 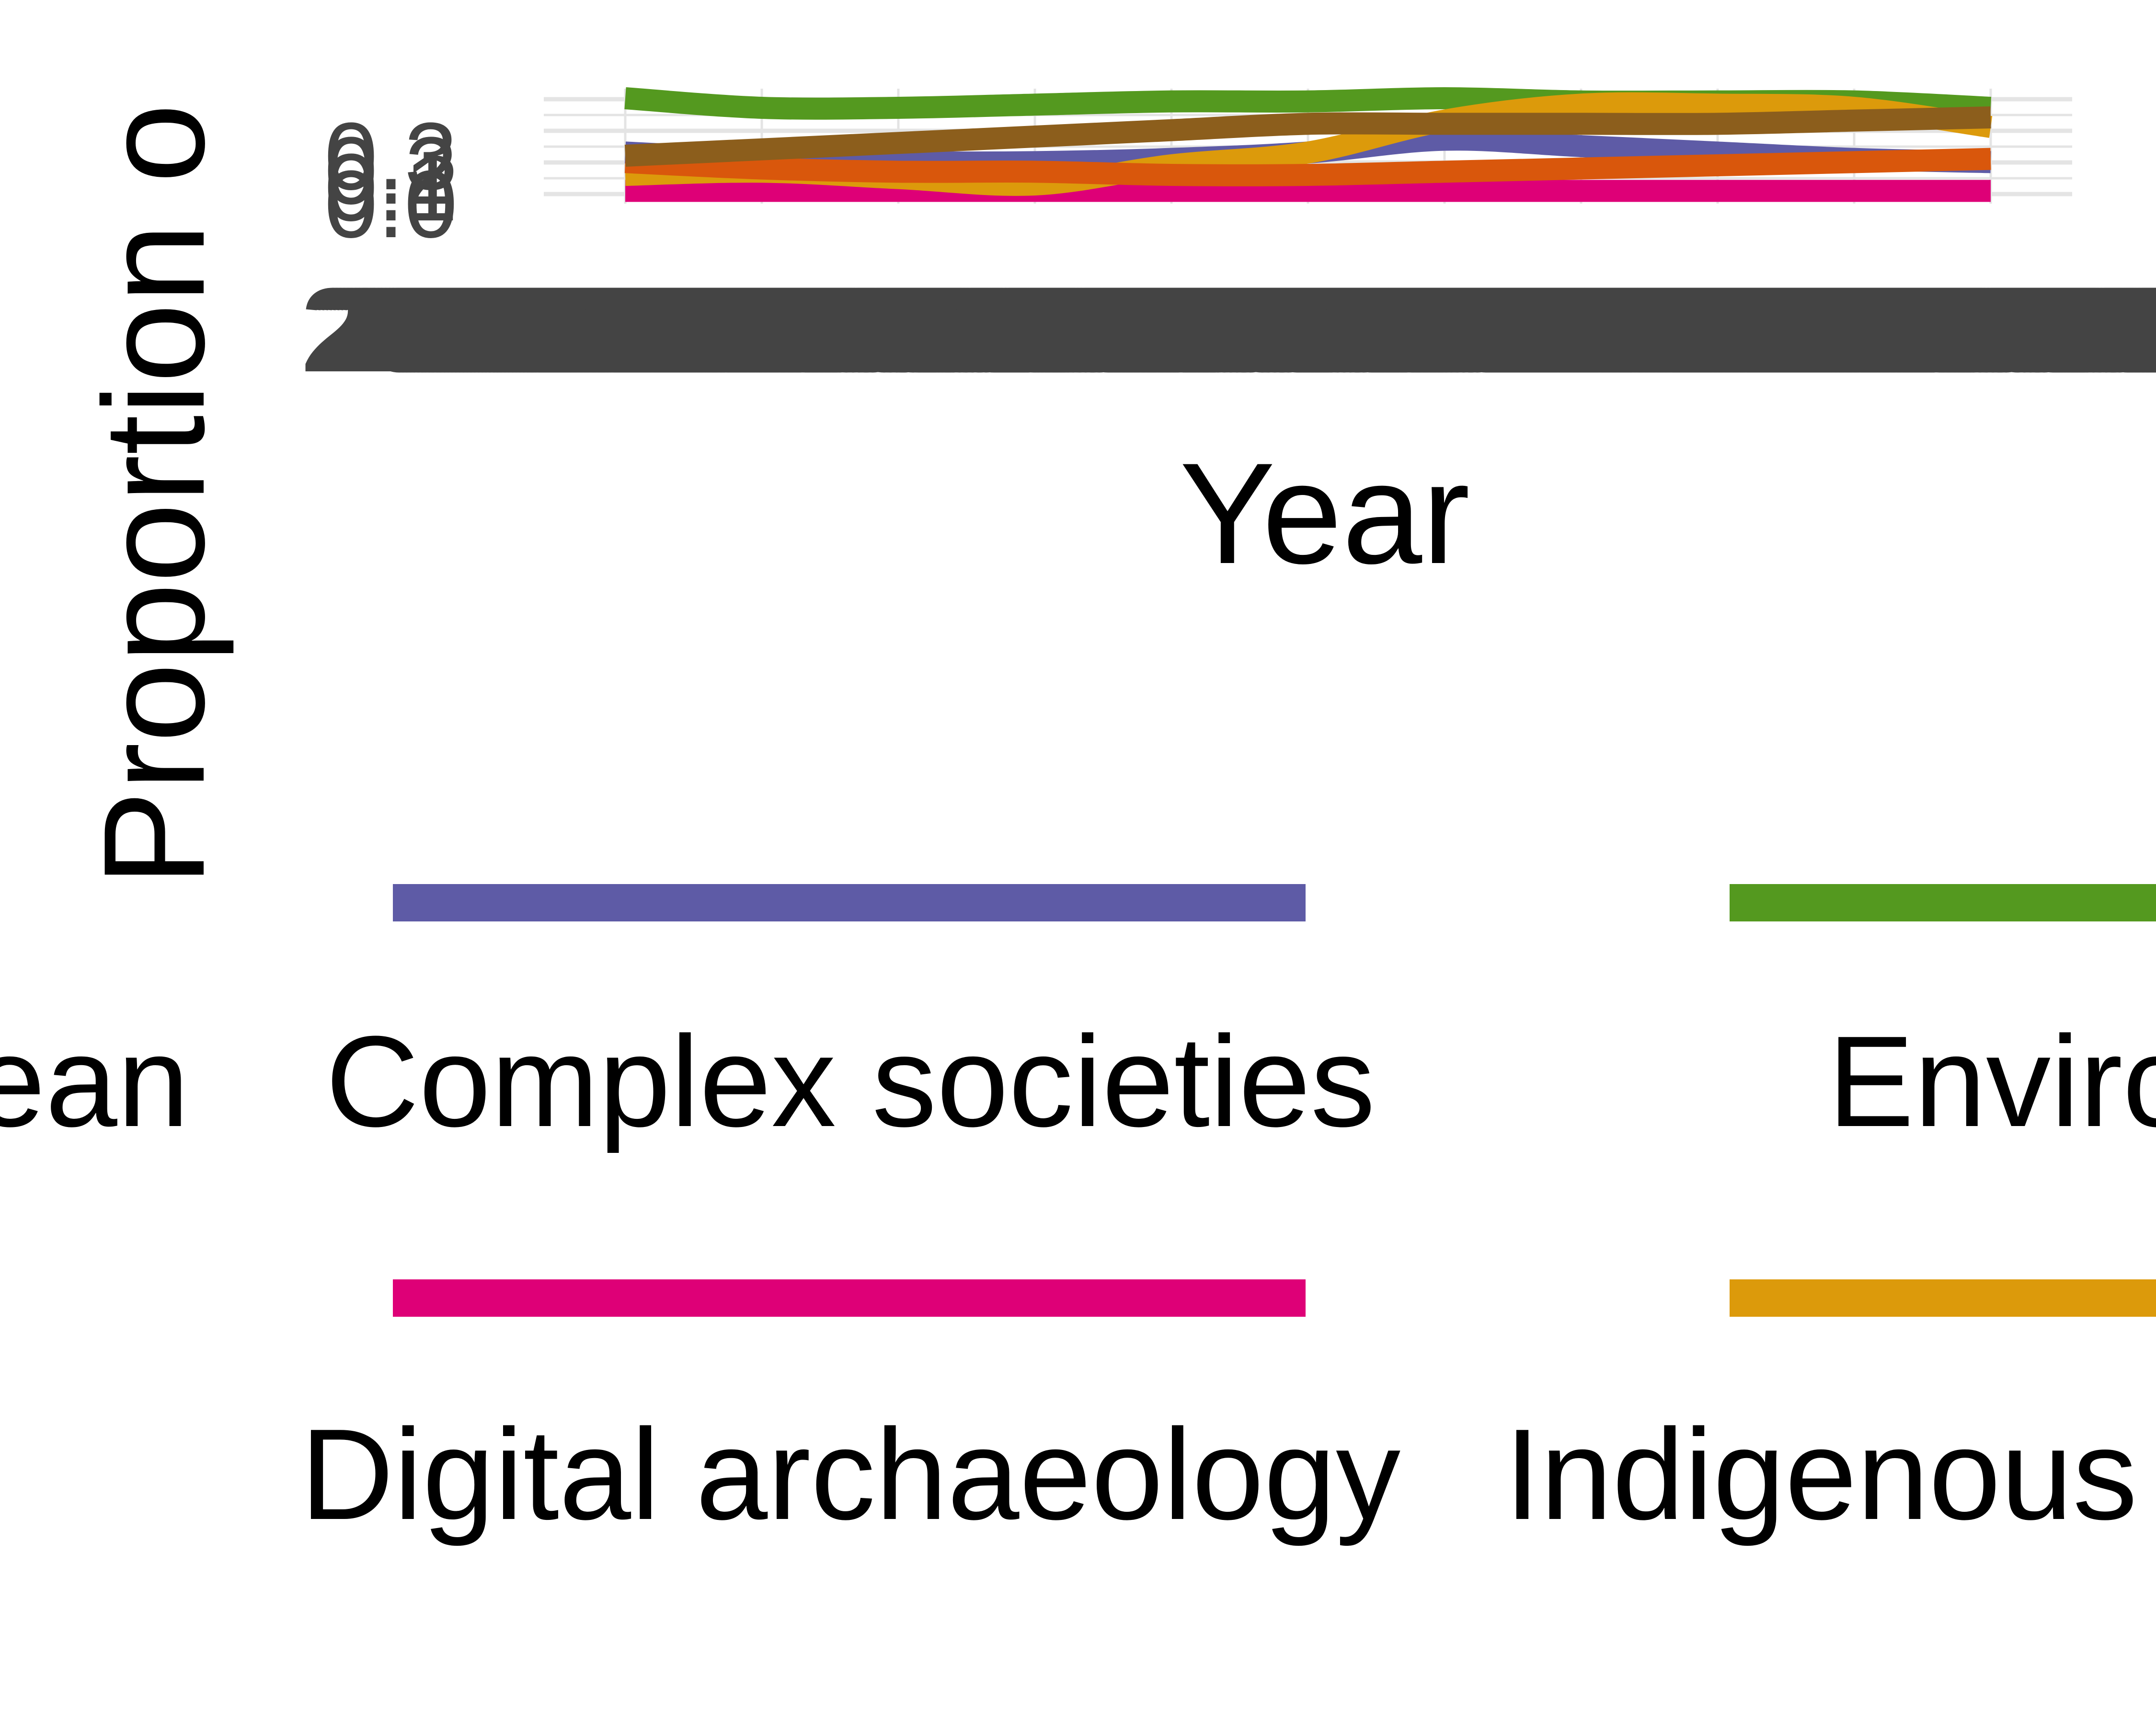 I want to click on x-tick-label: 2475, so click(x=2106, y=330).